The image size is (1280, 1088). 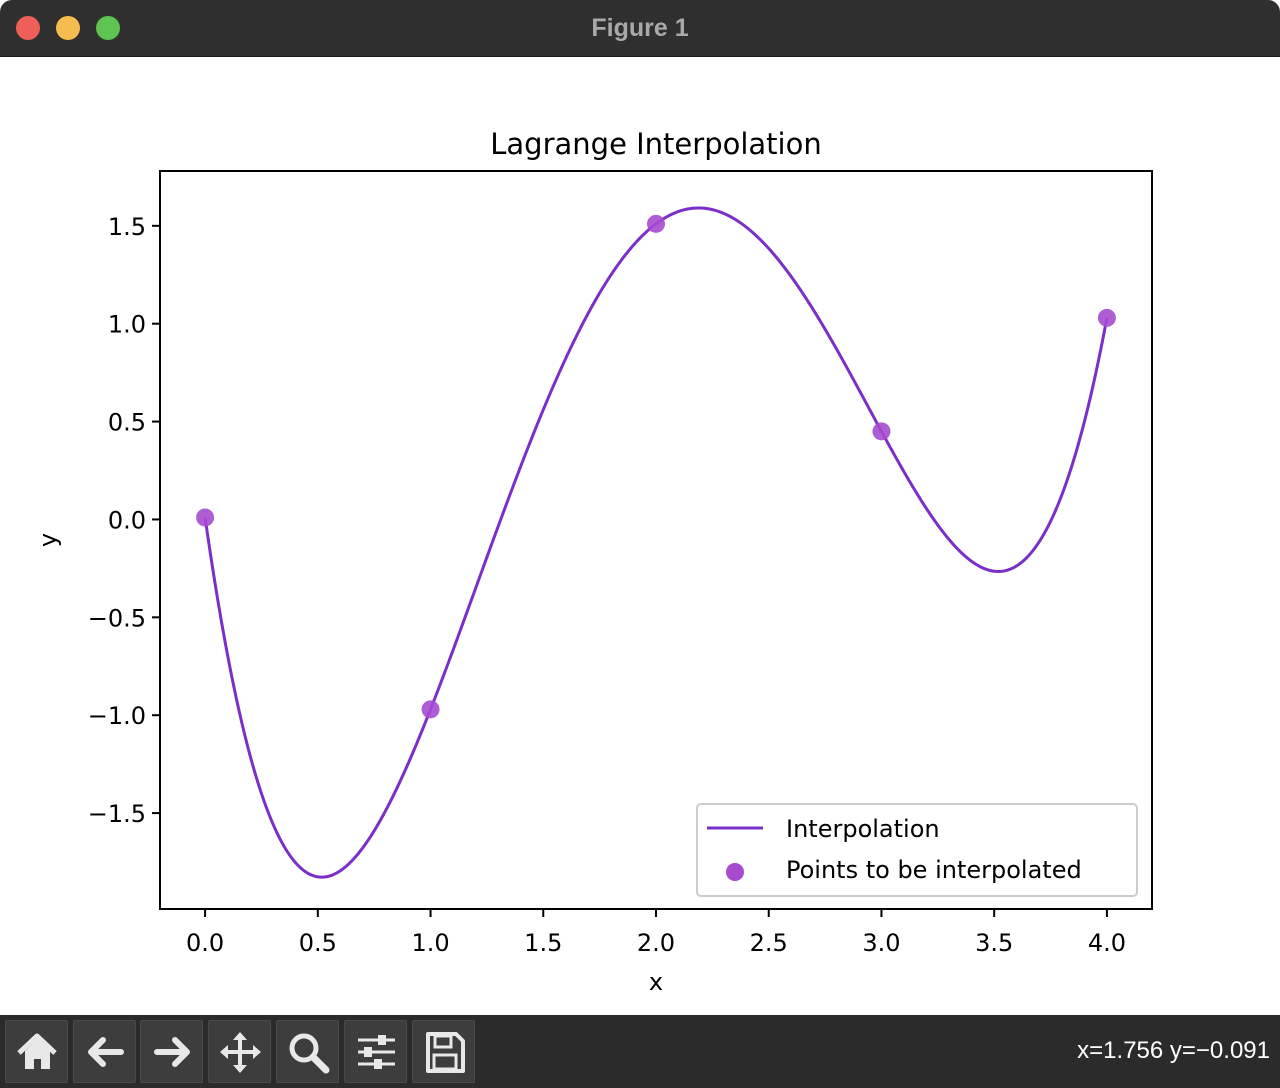 What do you see at coordinates (127, 325) in the screenshot?
I see `y-tick-label: 1.0` at bounding box center [127, 325].